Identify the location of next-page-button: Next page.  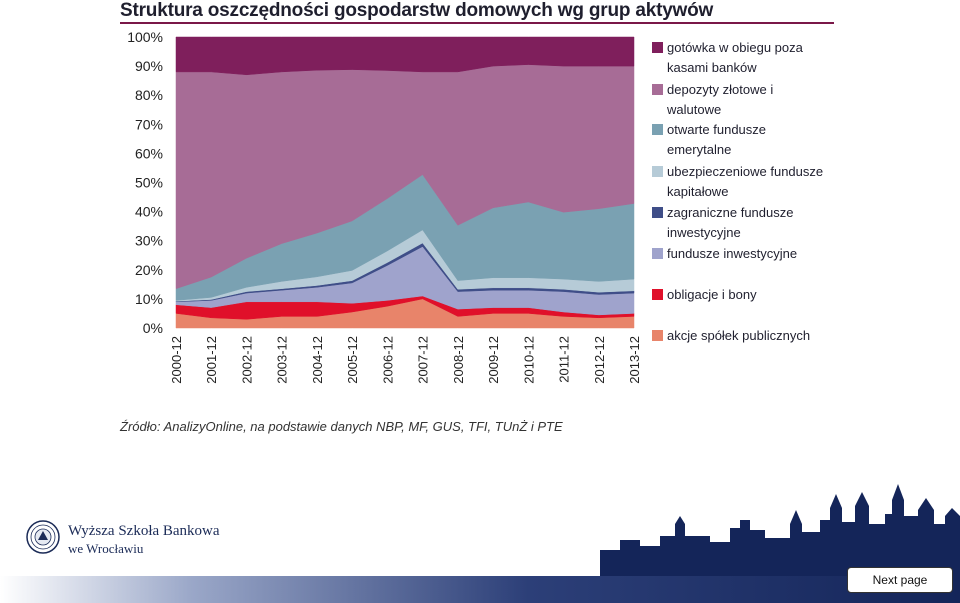
(900, 580).